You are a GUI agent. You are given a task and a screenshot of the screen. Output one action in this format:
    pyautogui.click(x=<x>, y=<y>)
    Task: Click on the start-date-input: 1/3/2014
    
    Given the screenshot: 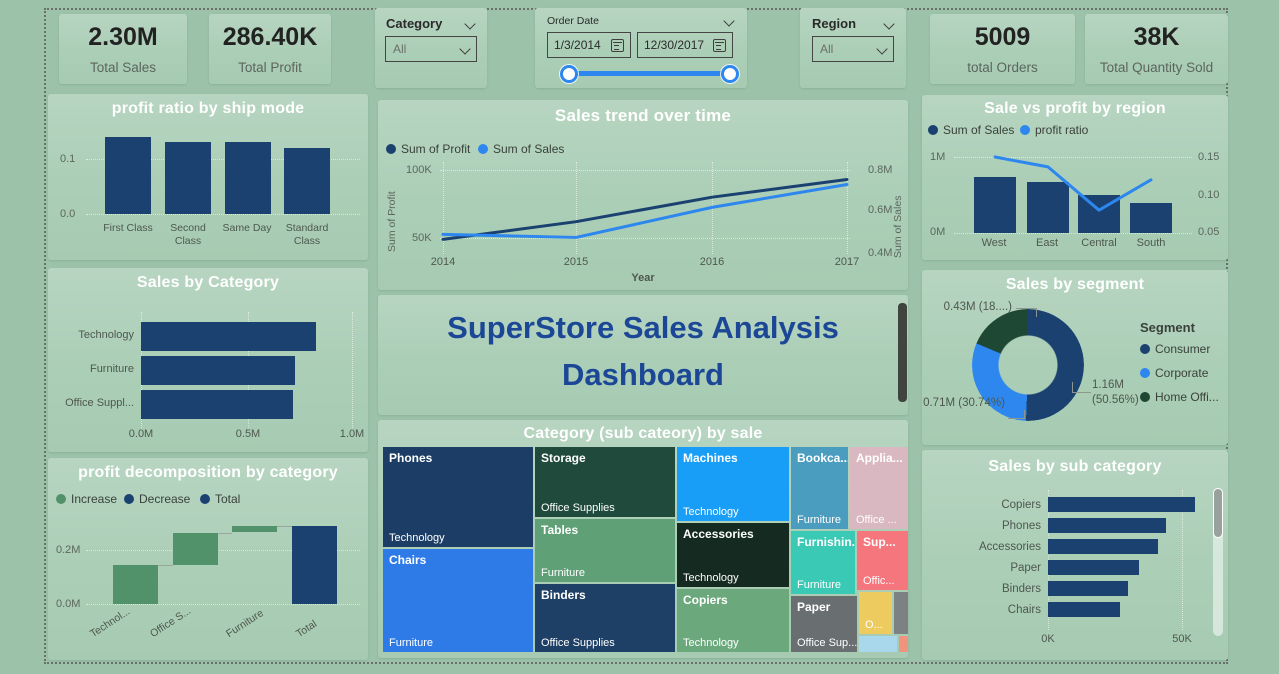 What is the action you would take?
    pyautogui.click(x=589, y=45)
    